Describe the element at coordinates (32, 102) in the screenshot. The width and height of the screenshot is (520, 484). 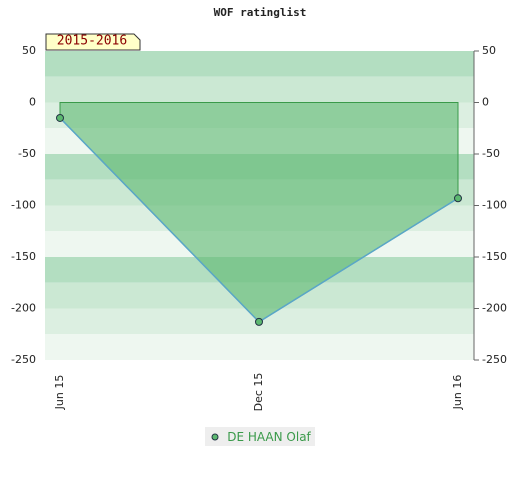
I see `y-tick-label: 0` at that location.